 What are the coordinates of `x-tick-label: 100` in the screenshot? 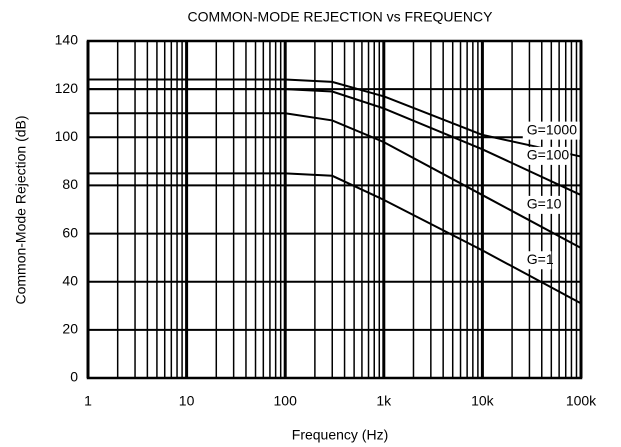 It's located at (286, 401).